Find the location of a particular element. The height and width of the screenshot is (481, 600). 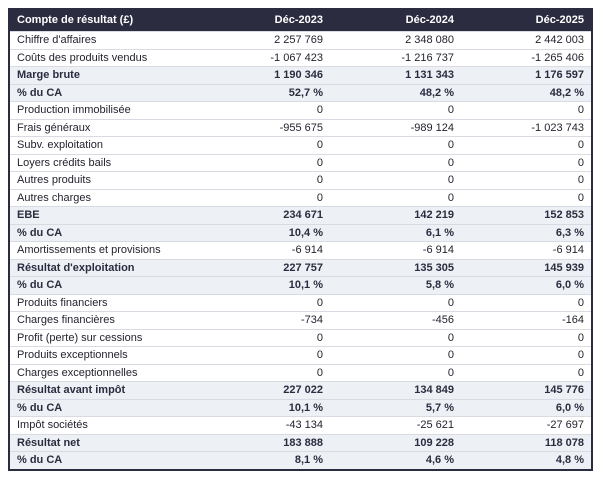

cell-value: -1 023 743 is located at coordinates (526, 127).